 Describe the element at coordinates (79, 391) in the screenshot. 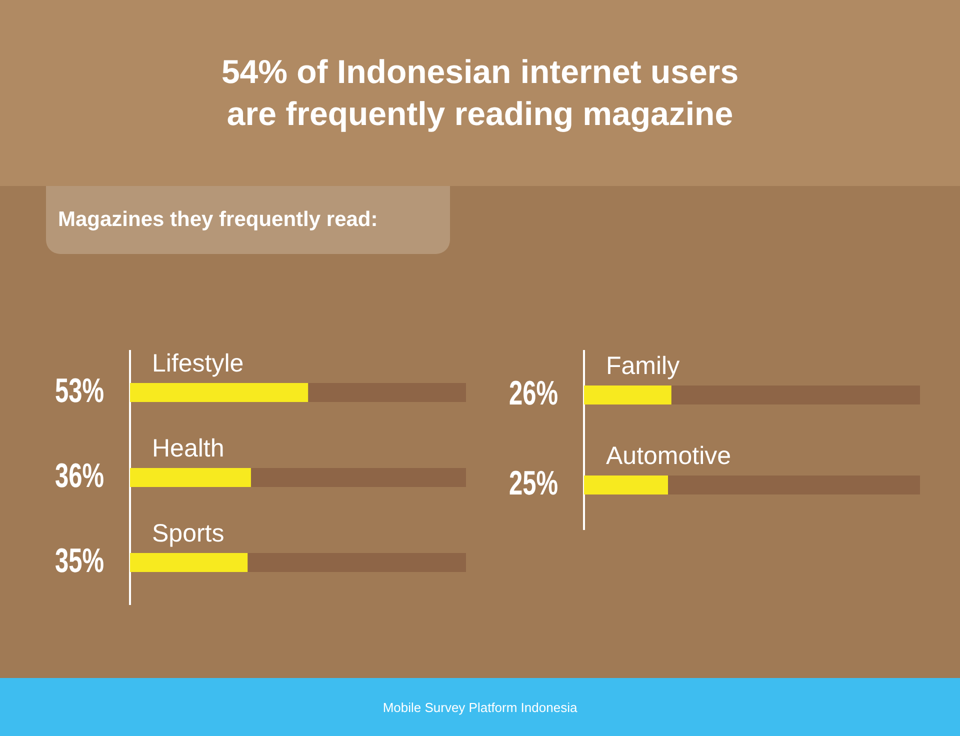

I see `data-label: 53%` at that location.